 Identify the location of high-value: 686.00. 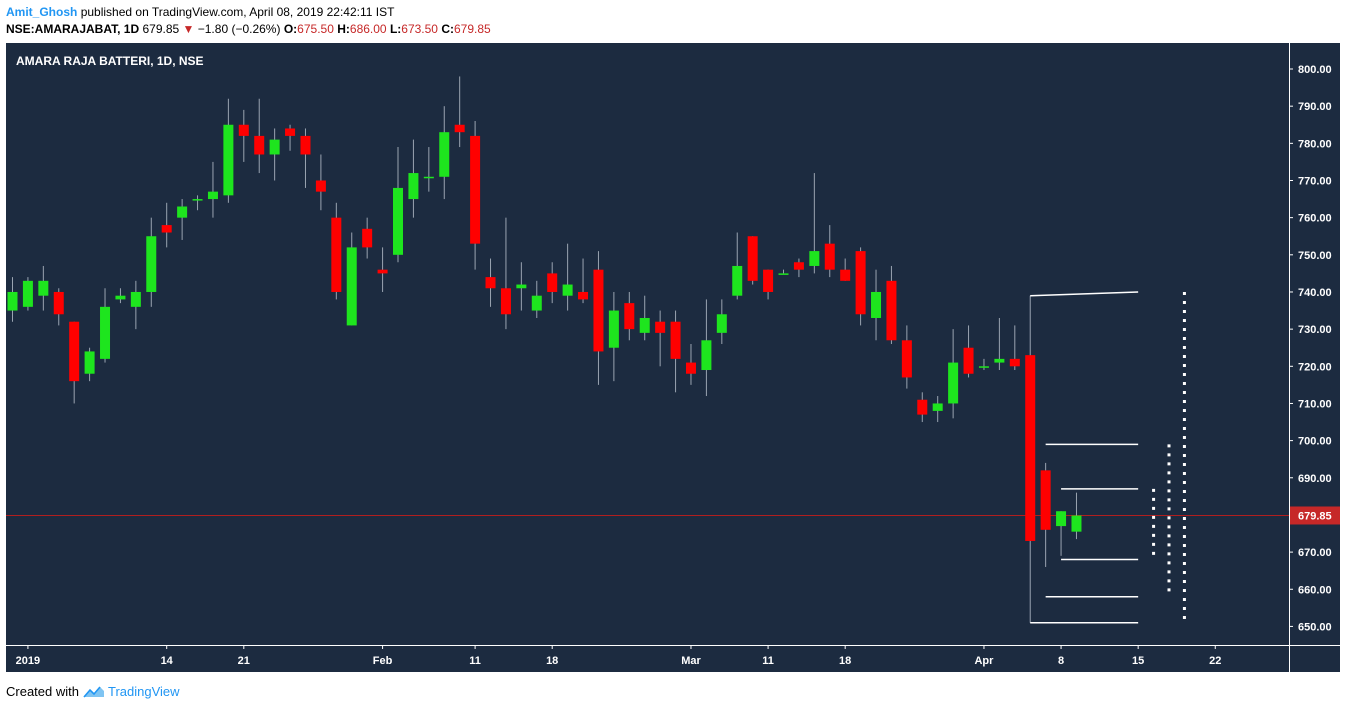
(368, 29).